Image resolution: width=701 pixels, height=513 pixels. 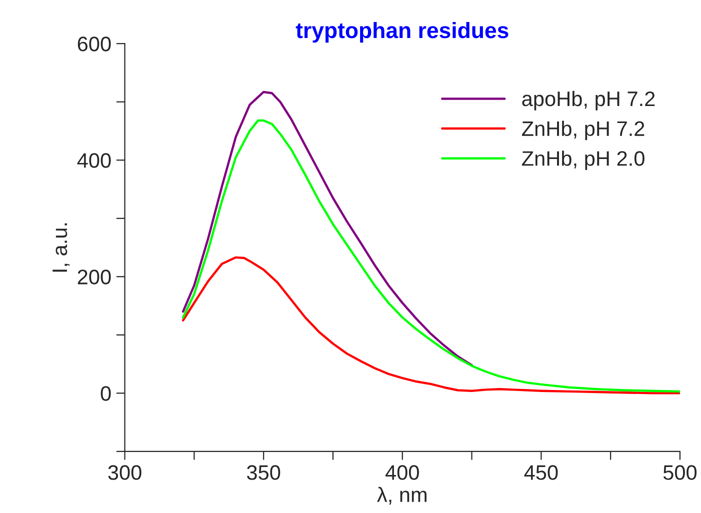 What do you see at coordinates (583, 160) in the screenshot?
I see `legend-label: ZnHb, pH 2.0` at bounding box center [583, 160].